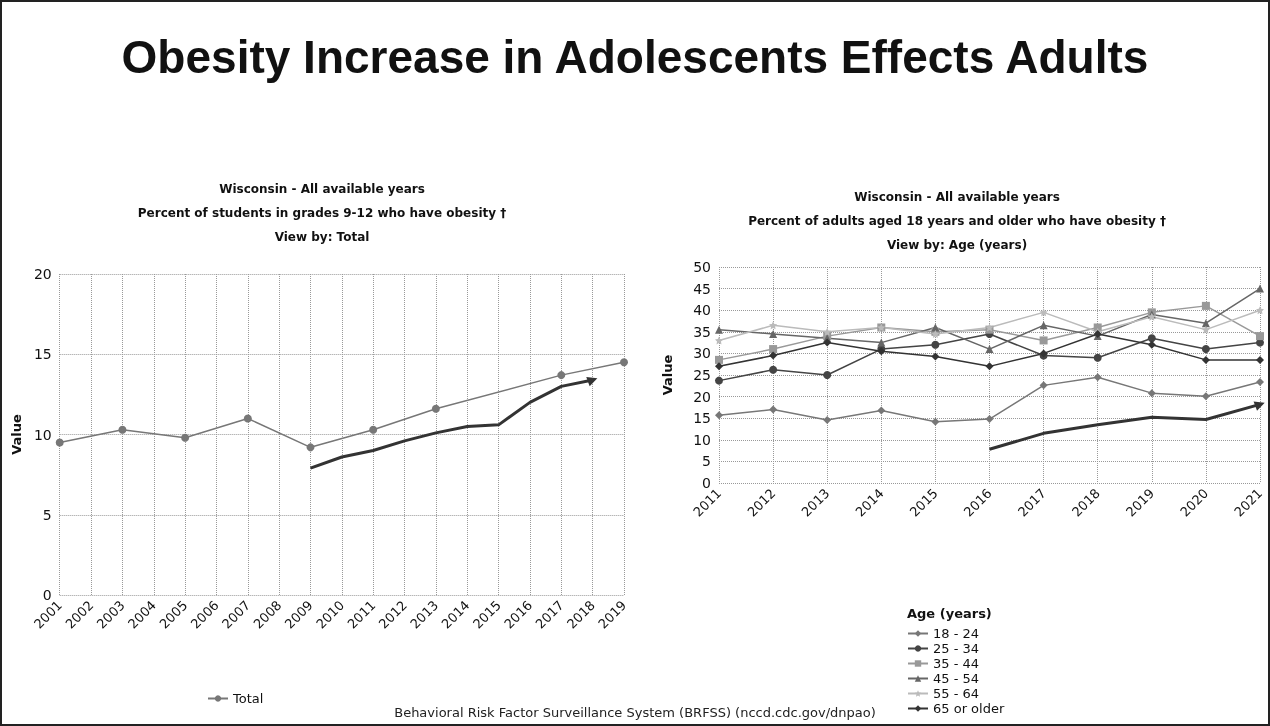 The width and height of the screenshot is (1270, 726). I want to click on y-tick-label: 40, so click(702, 310).